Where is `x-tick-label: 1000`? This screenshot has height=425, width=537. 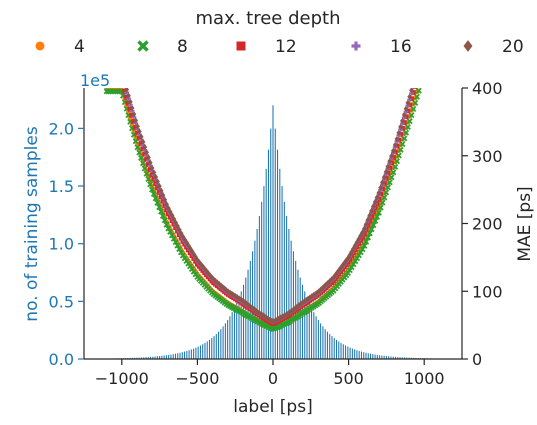 x-tick-label: 1000 is located at coordinates (424, 378).